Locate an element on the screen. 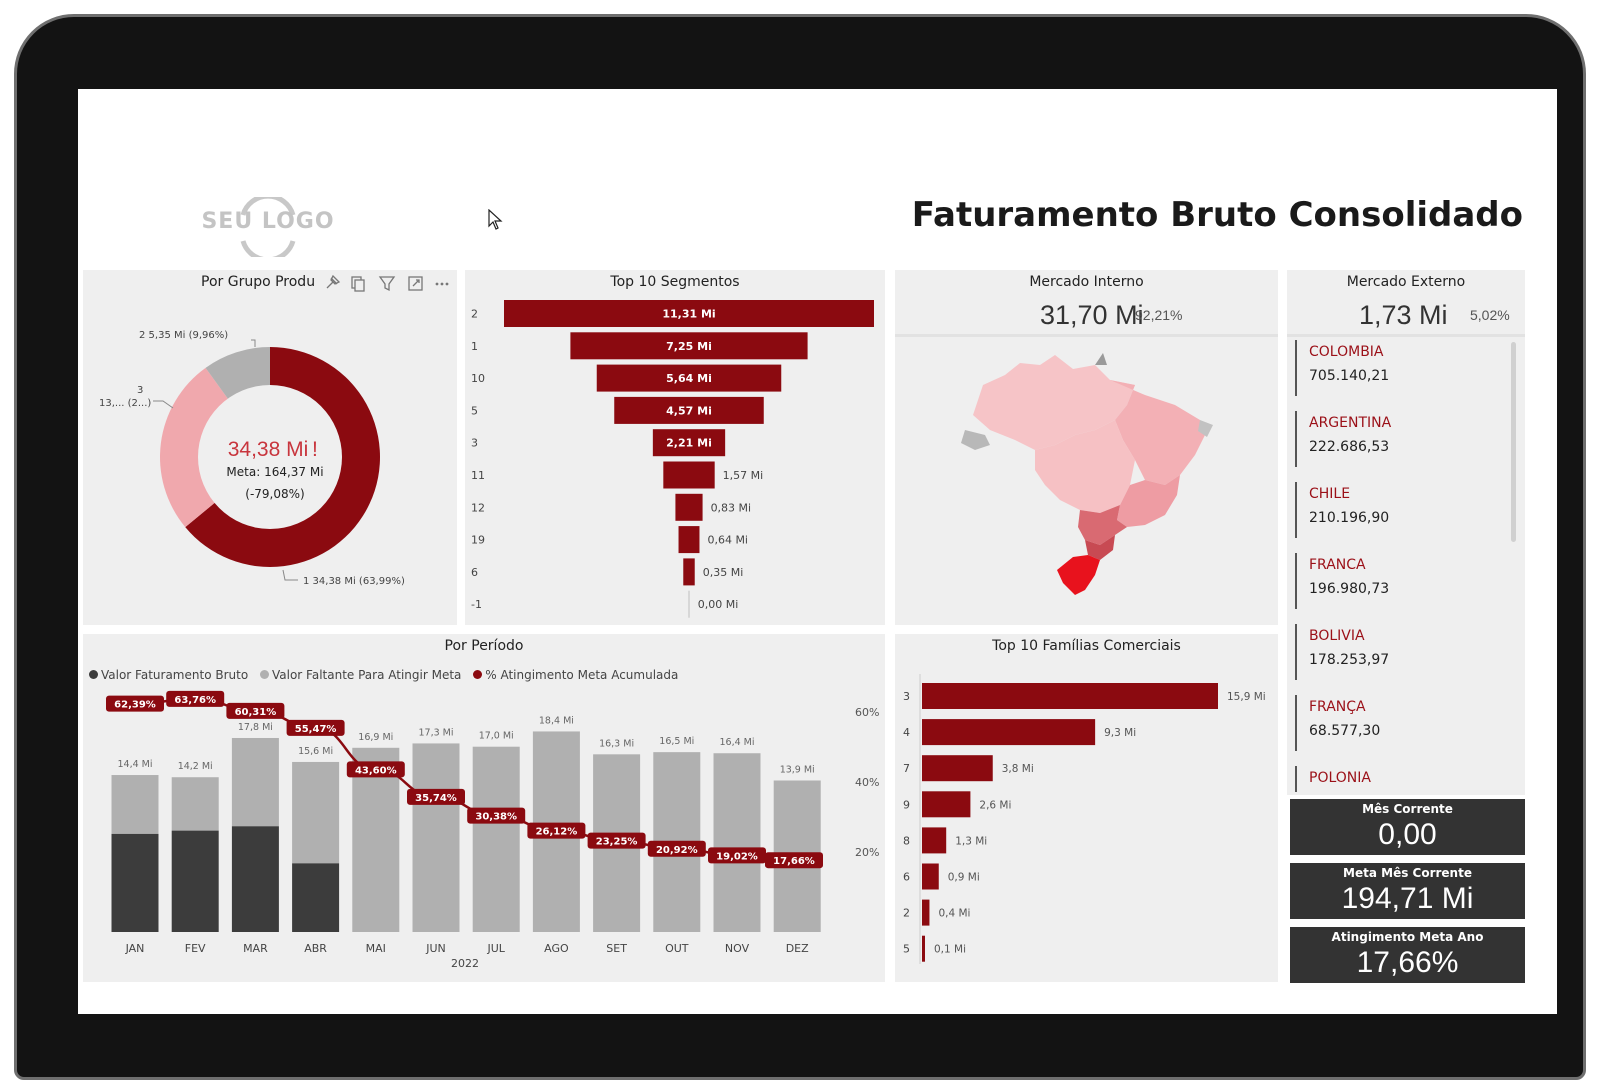 This screenshot has height=1080, width=1600. funnel-value-label: 0,64 Mi is located at coordinates (727, 540).